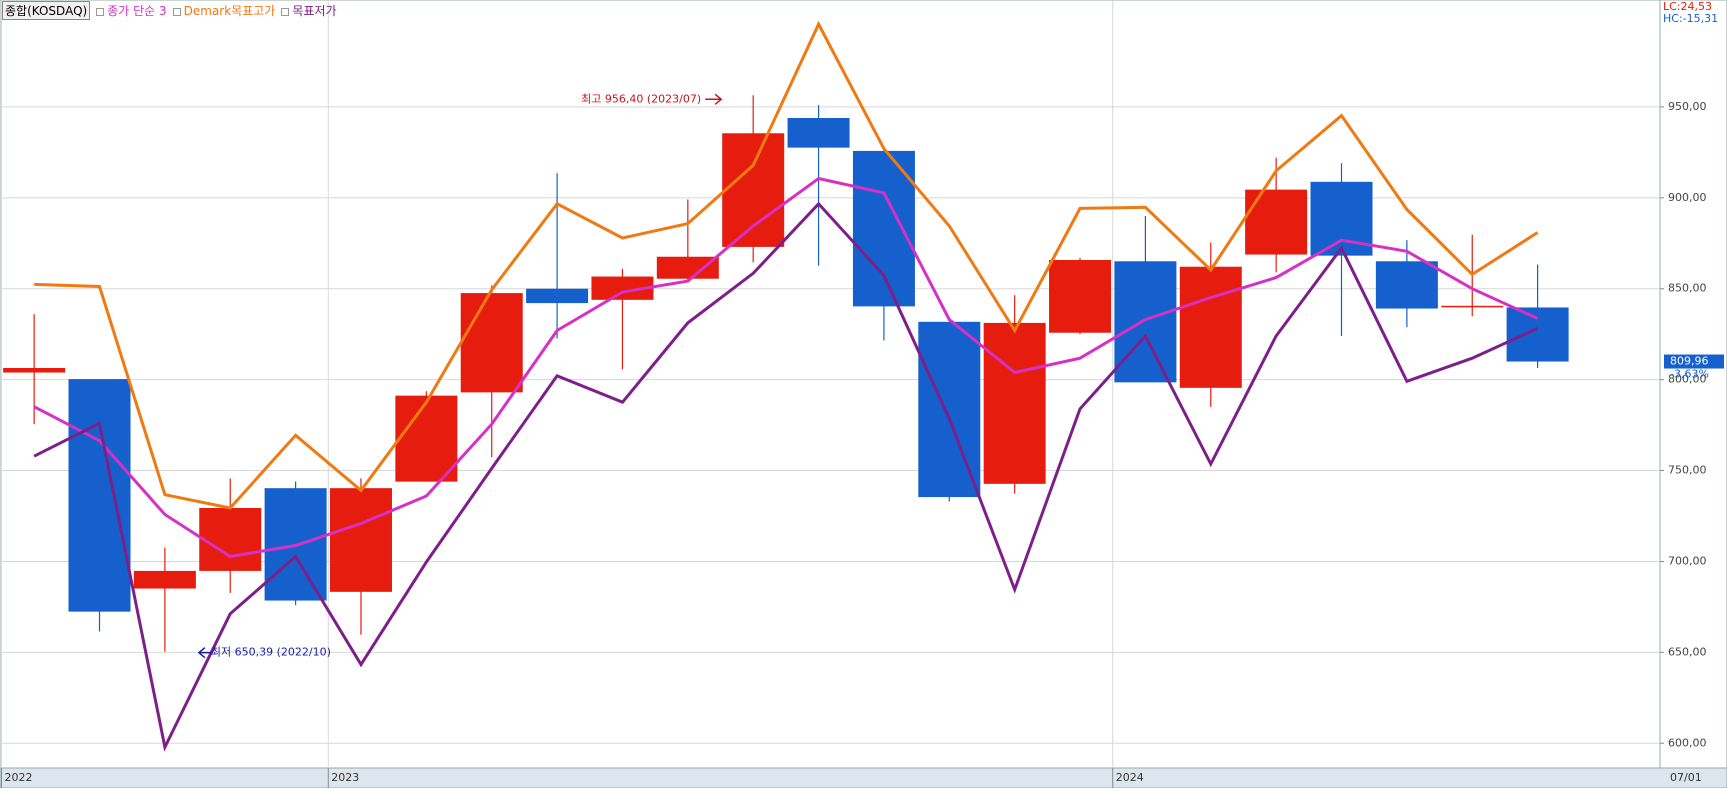 The width and height of the screenshot is (1727, 788). What do you see at coordinates (1687, 560) in the screenshot?
I see `y-tick-label: 700,00` at bounding box center [1687, 560].